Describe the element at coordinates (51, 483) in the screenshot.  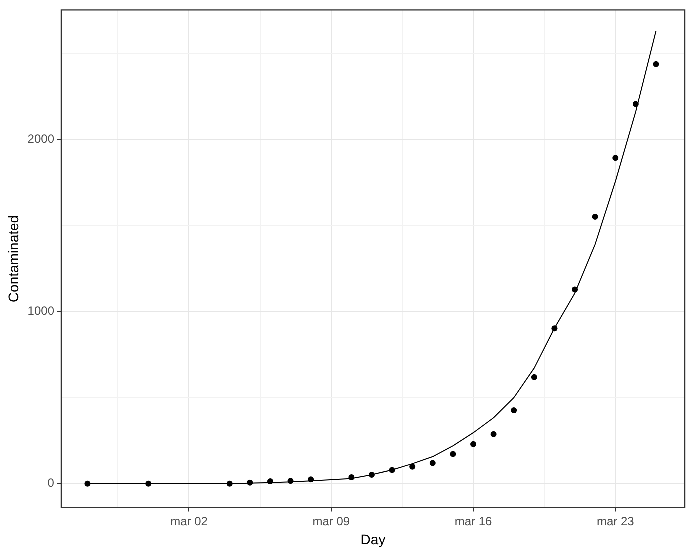
I see `y-tick-label: 0` at that location.